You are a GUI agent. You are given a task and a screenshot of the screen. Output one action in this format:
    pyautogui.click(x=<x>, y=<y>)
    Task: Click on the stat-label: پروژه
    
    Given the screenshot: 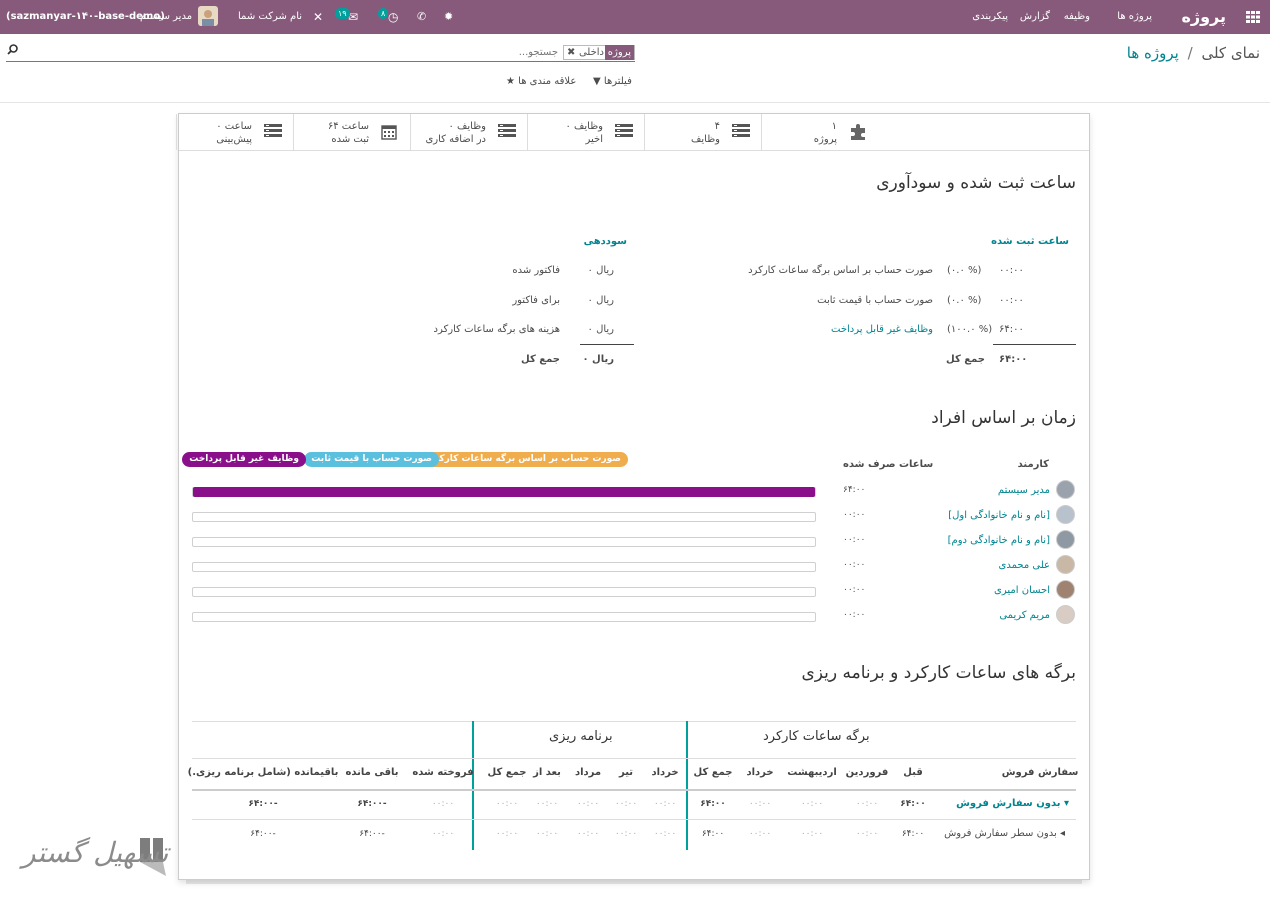 What is the action you would take?
    pyautogui.click(x=825, y=139)
    